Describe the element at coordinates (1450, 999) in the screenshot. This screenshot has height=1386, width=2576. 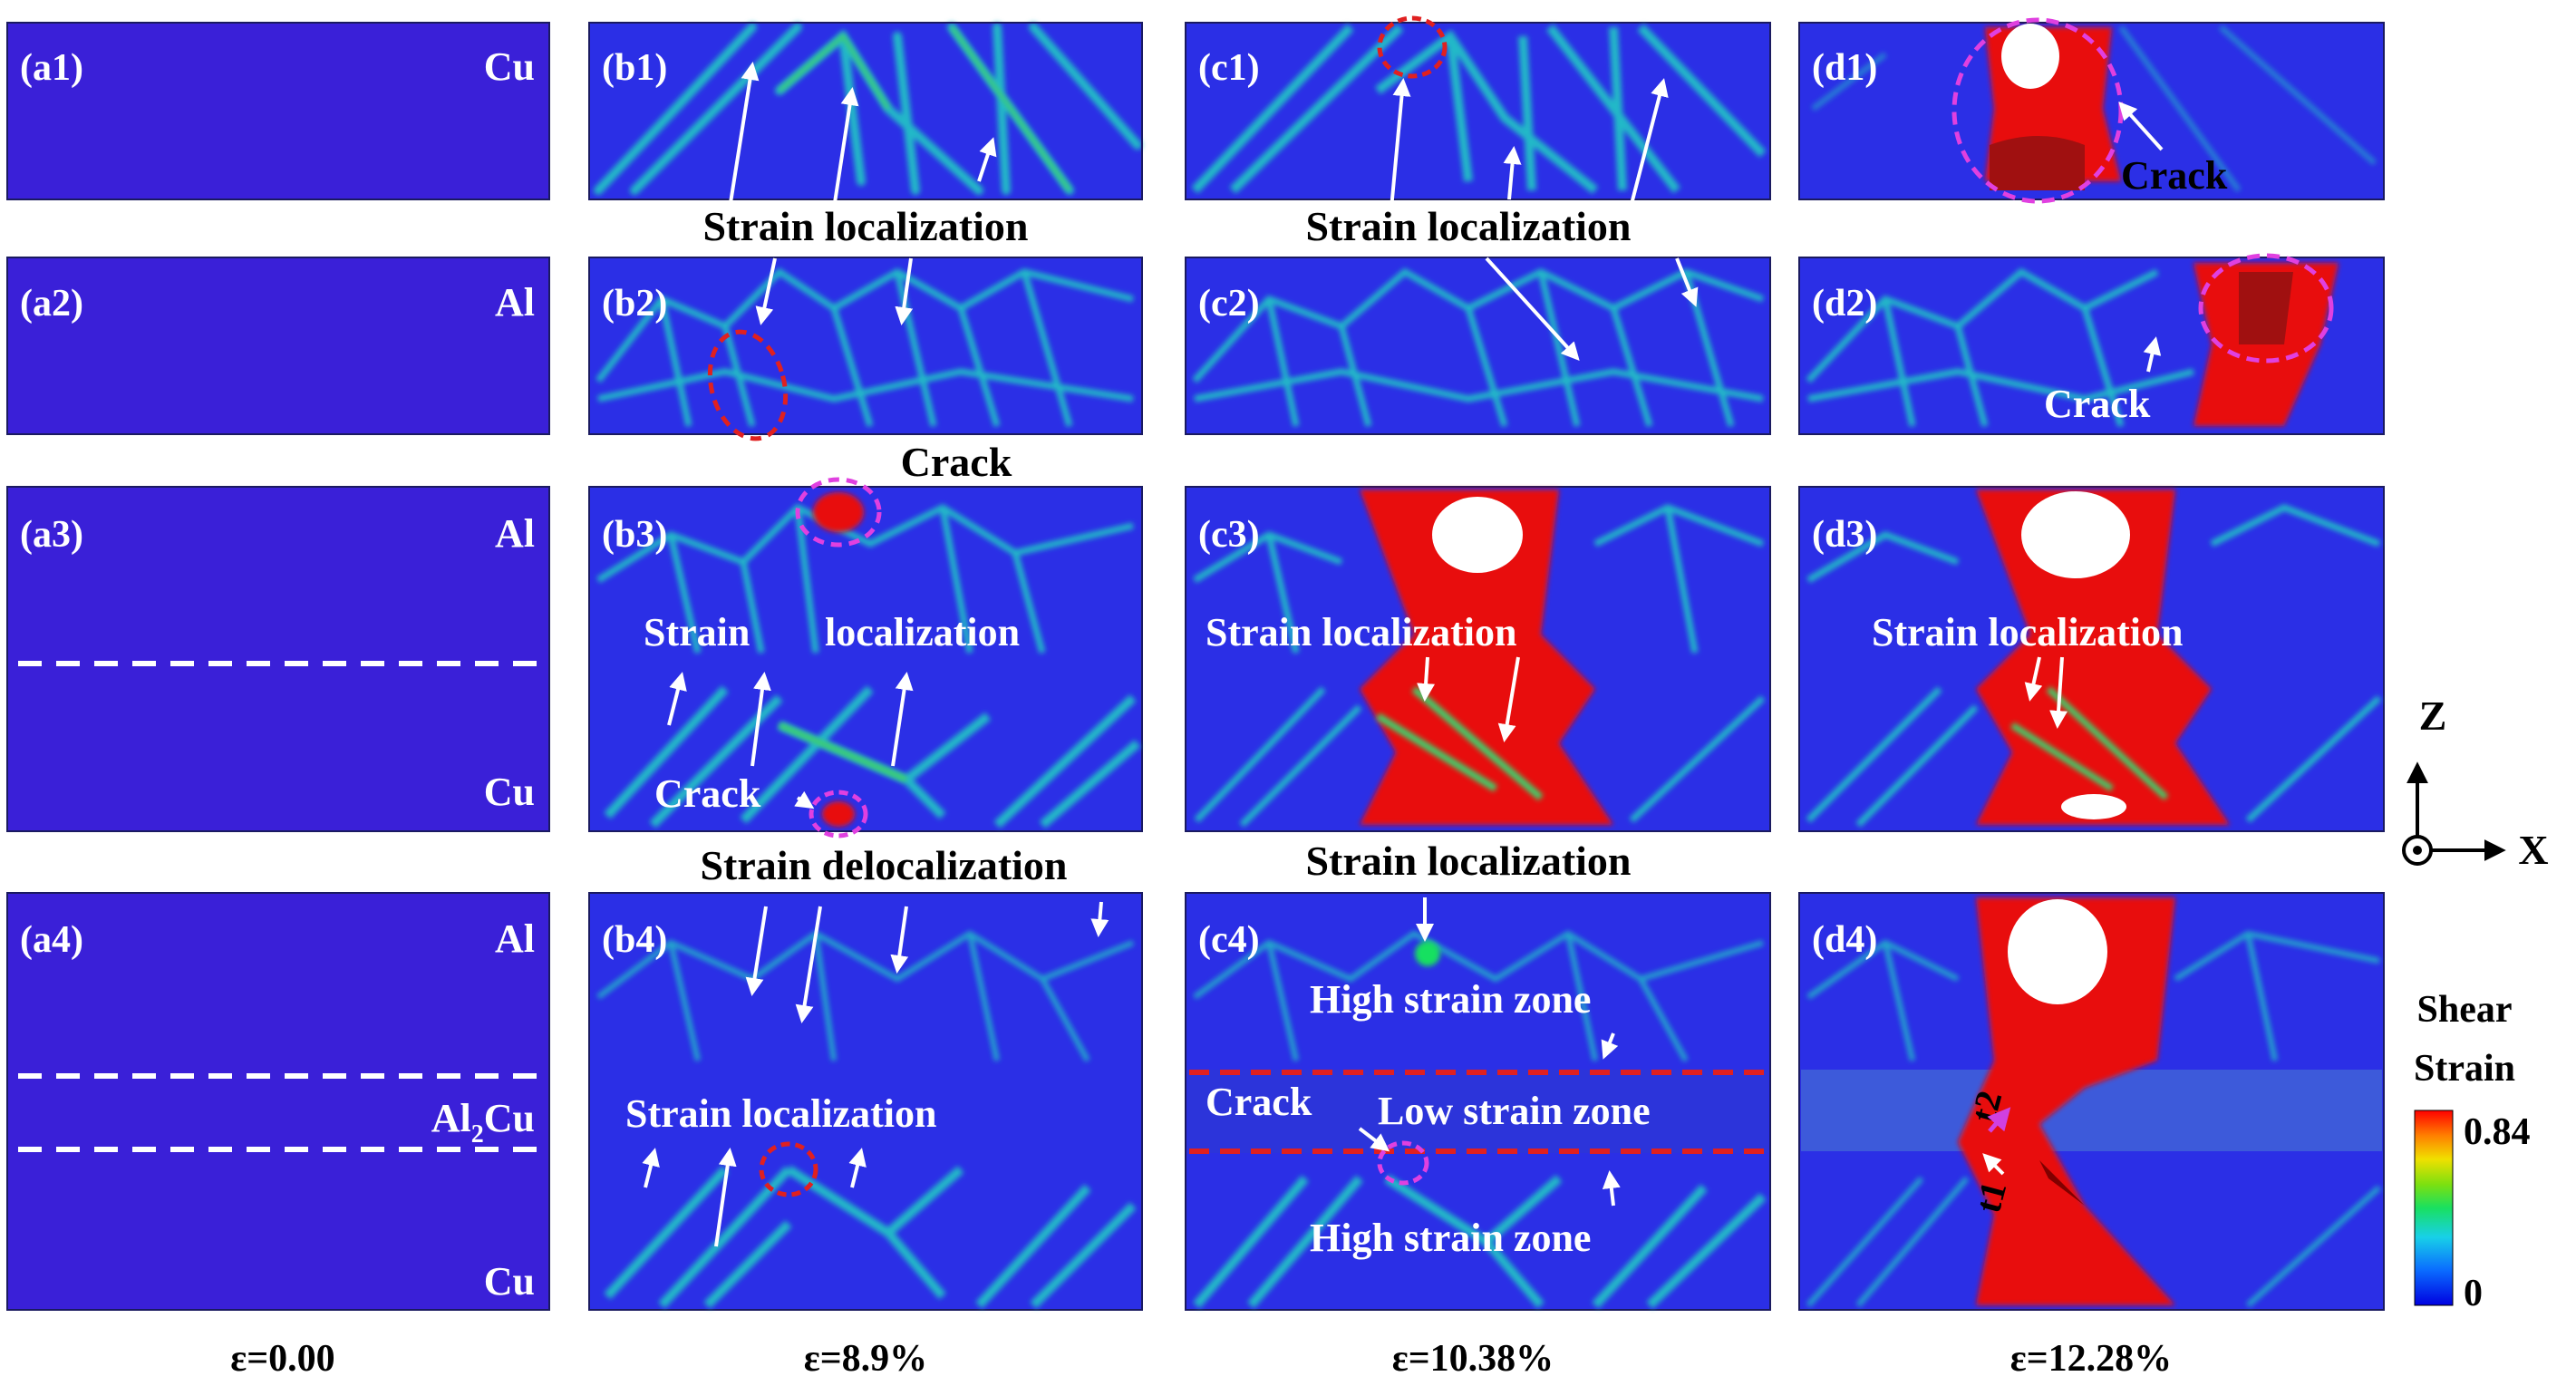
I see `label-high-strain-zone-top: High strain zone` at that location.